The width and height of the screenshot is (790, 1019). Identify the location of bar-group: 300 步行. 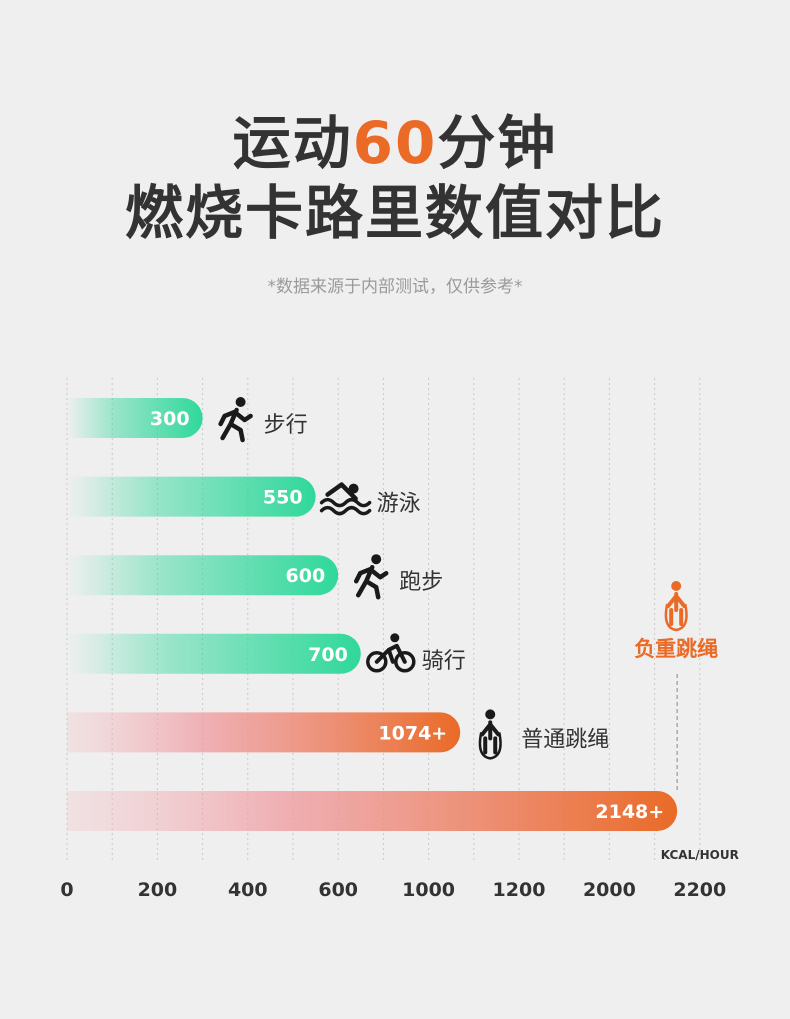
(187, 420).